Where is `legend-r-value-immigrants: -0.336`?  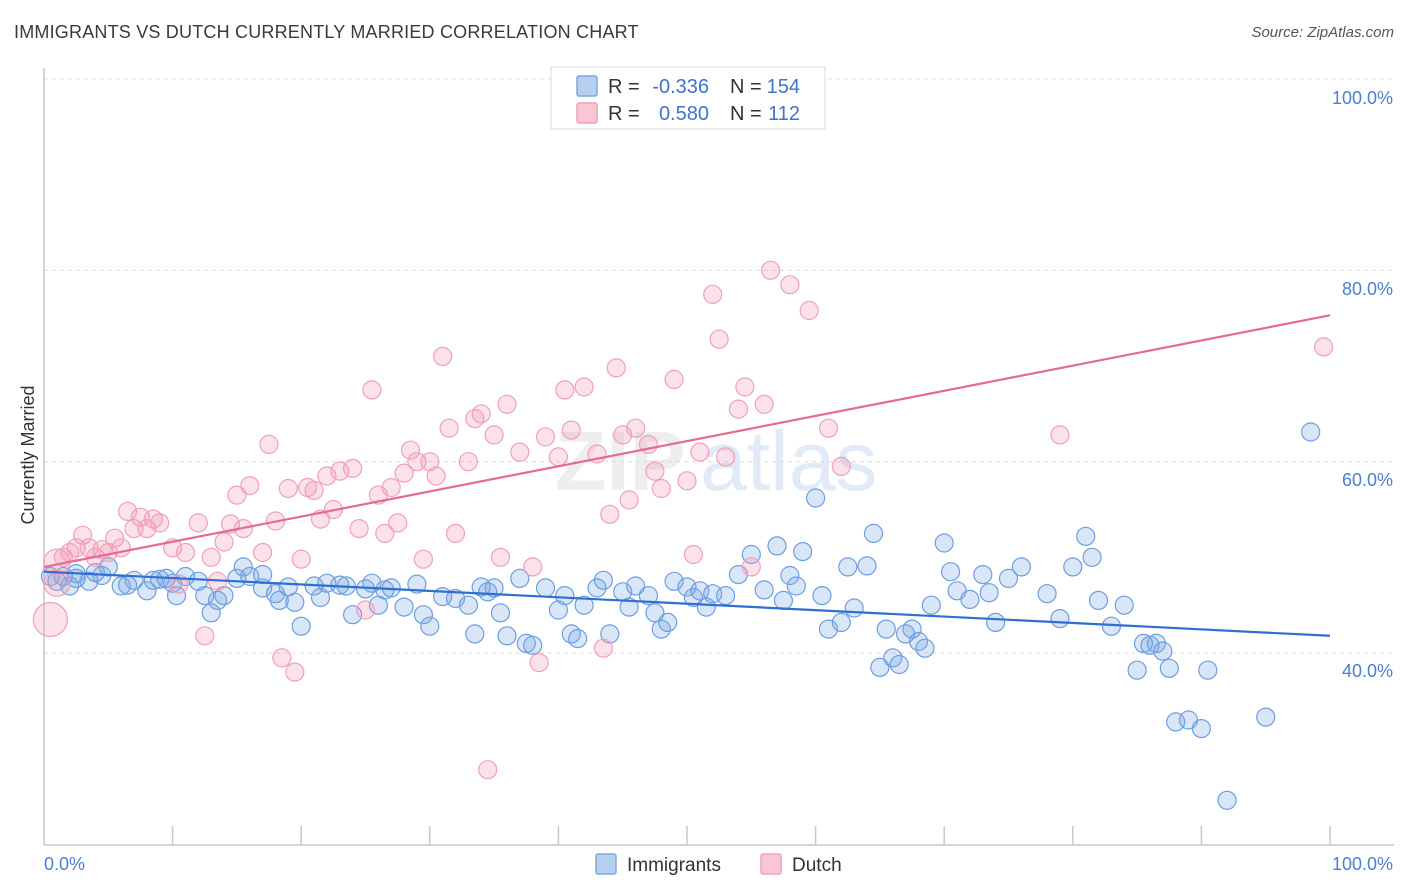
legend-r-value-immigrants: -0.336 is located at coordinates (680, 87).